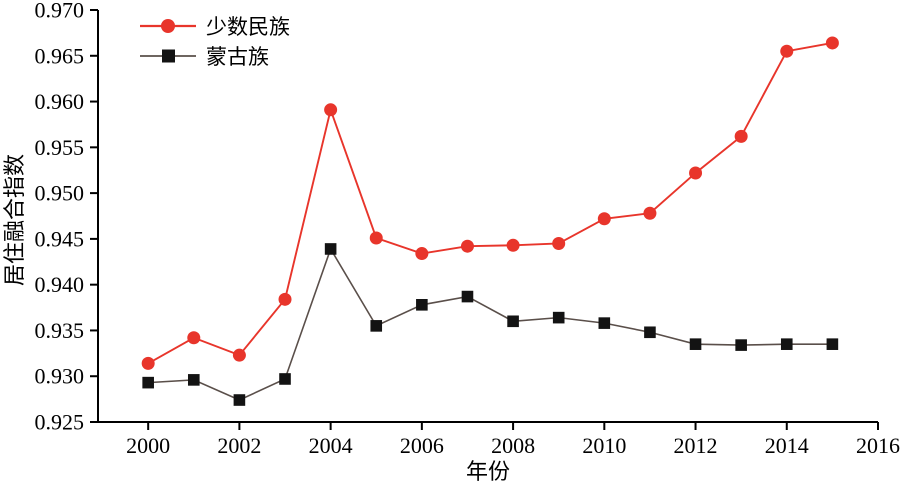 This screenshot has height=491, width=900. Describe the element at coordinates (148, 445) in the screenshot. I see `x-tick-label: 2000` at that location.